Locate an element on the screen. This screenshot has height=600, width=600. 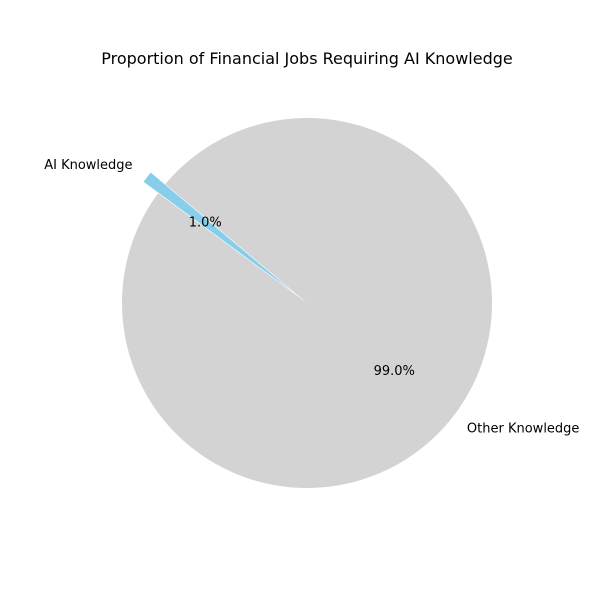
pie-pct-label-other-knowledge: 99.0% is located at coordinates (394, 371).